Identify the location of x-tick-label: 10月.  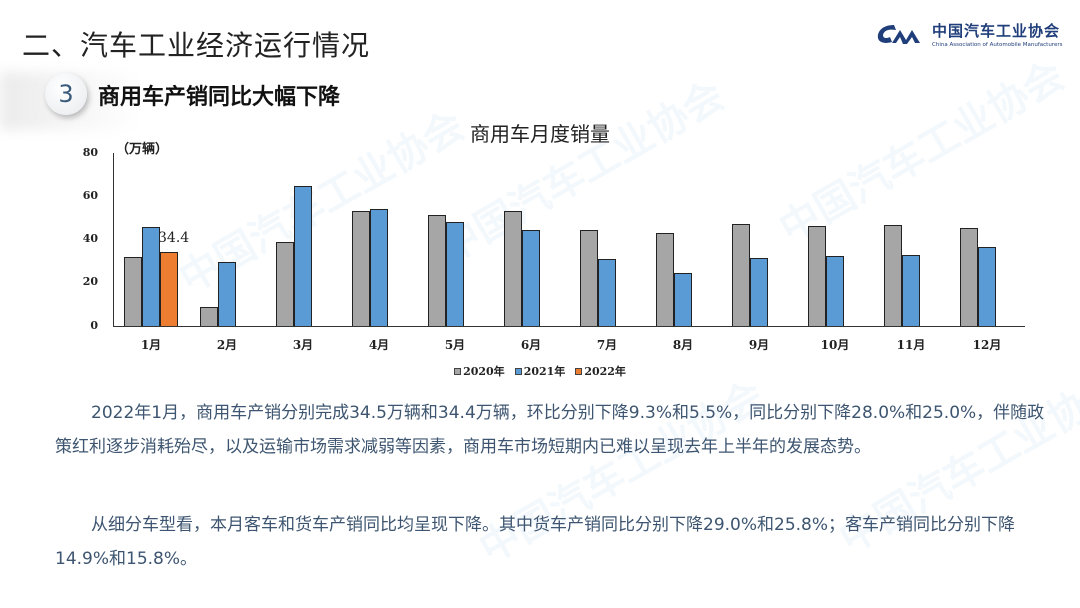
(835, 345).